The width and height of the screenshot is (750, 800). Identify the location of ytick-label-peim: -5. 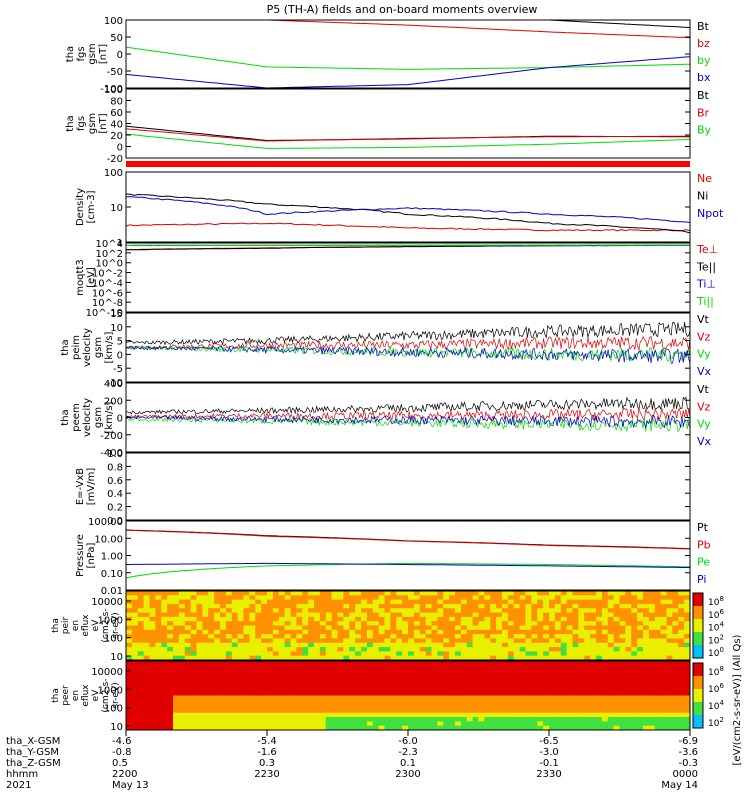
(118, 369).